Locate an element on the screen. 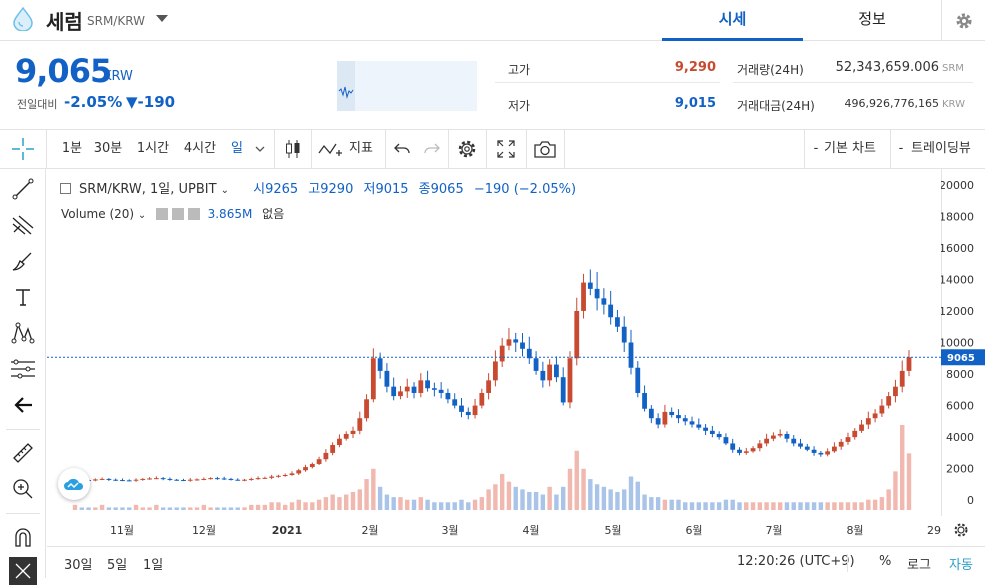 This screenshot has height=585, width=985. hide-drawings-tool is located at coordinates (23, 571).